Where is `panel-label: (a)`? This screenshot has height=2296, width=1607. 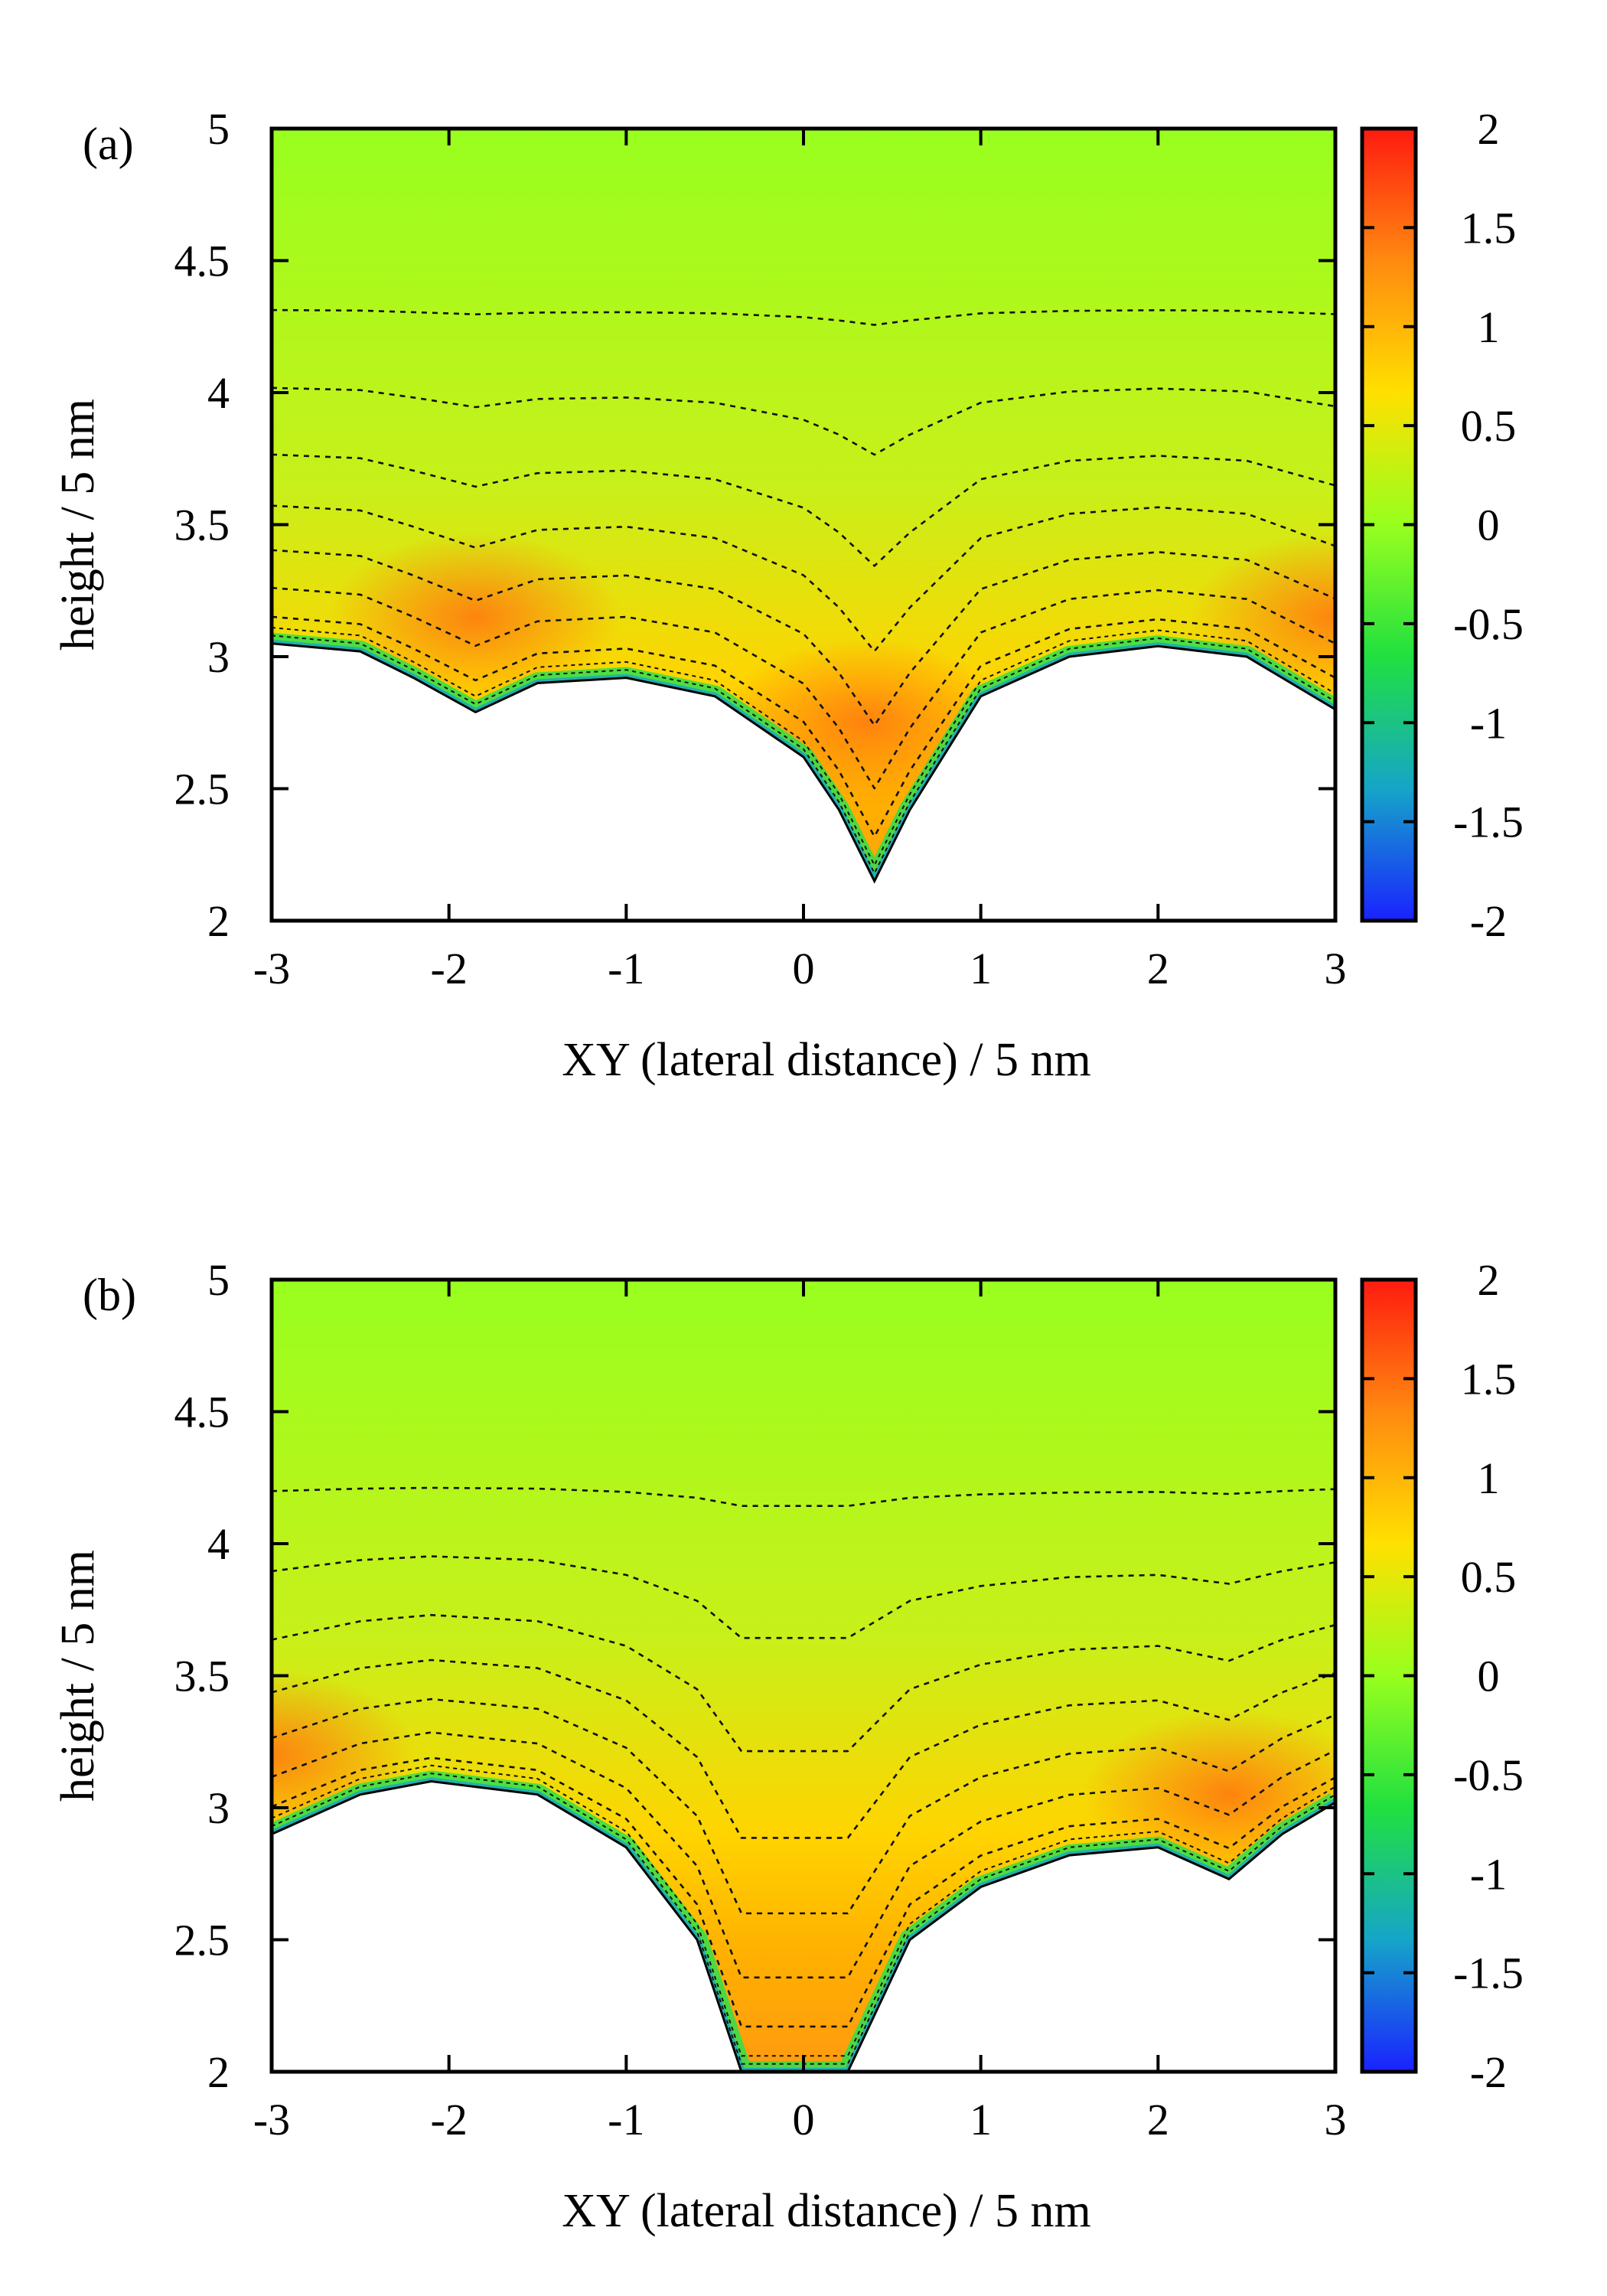
panel-label: (a) is located at coordinates (108, 144).